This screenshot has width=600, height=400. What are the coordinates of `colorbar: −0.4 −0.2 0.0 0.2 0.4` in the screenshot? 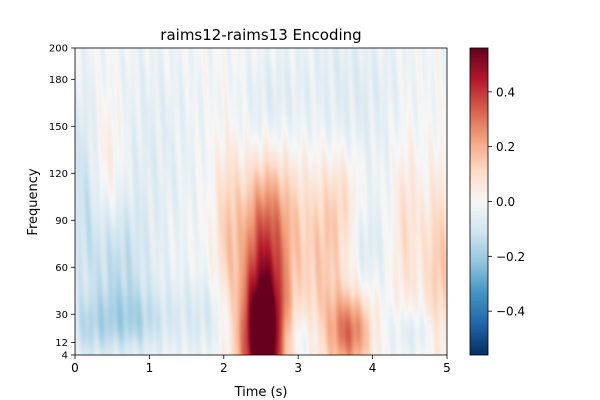 It's located at (497, 201).